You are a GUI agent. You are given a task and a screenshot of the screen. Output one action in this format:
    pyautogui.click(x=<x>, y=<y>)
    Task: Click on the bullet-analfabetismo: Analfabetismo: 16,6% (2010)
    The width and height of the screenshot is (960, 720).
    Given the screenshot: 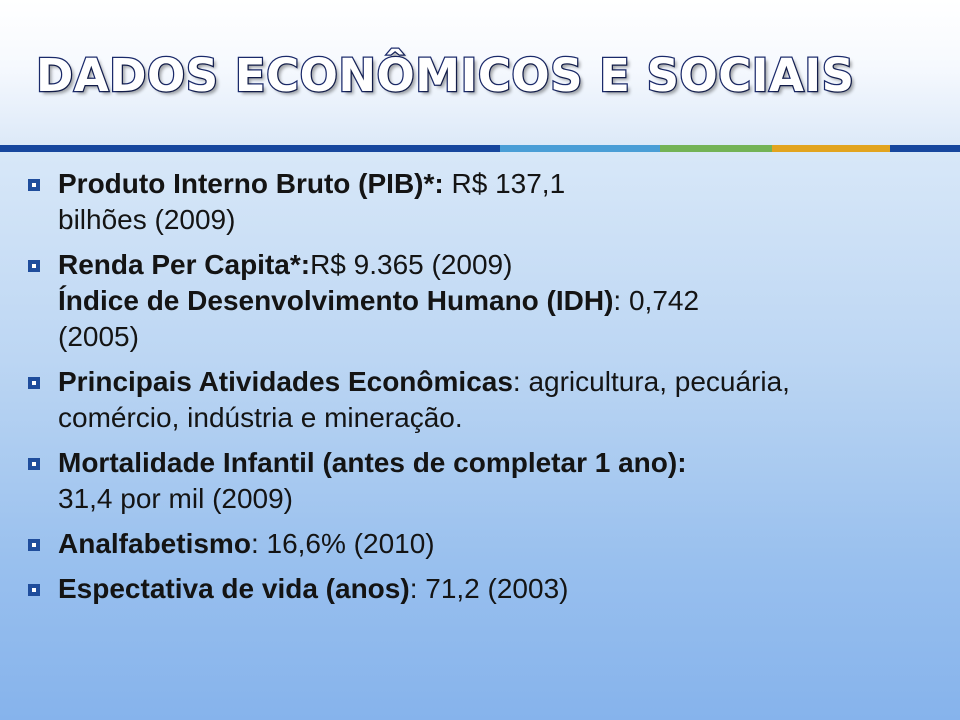 What is the action you would take?
    pyautogui.click(x=493, y=544)
    